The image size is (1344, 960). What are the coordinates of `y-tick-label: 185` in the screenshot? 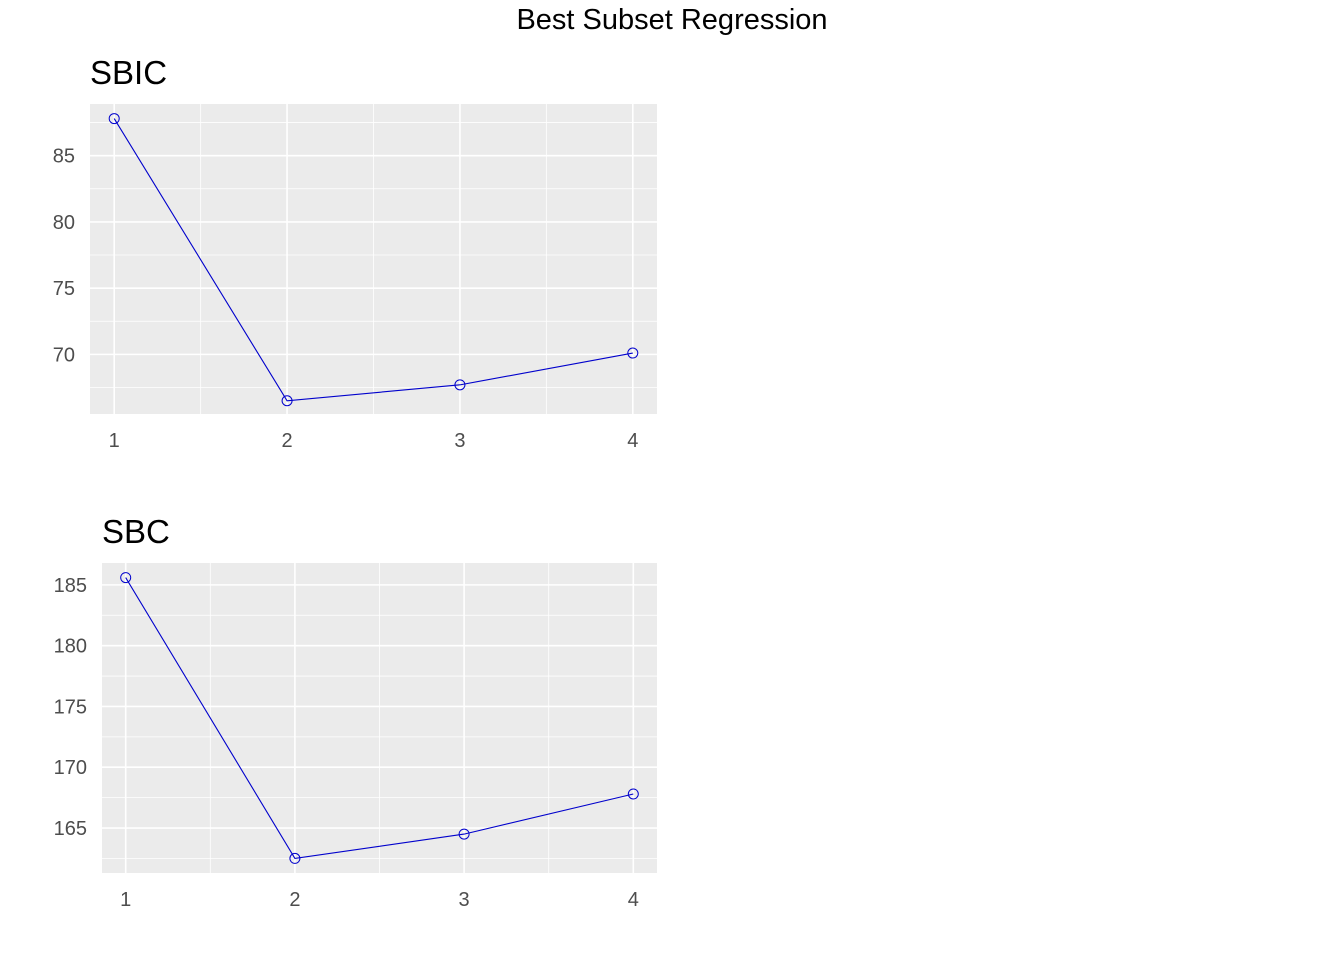 It's located at (70, 586).